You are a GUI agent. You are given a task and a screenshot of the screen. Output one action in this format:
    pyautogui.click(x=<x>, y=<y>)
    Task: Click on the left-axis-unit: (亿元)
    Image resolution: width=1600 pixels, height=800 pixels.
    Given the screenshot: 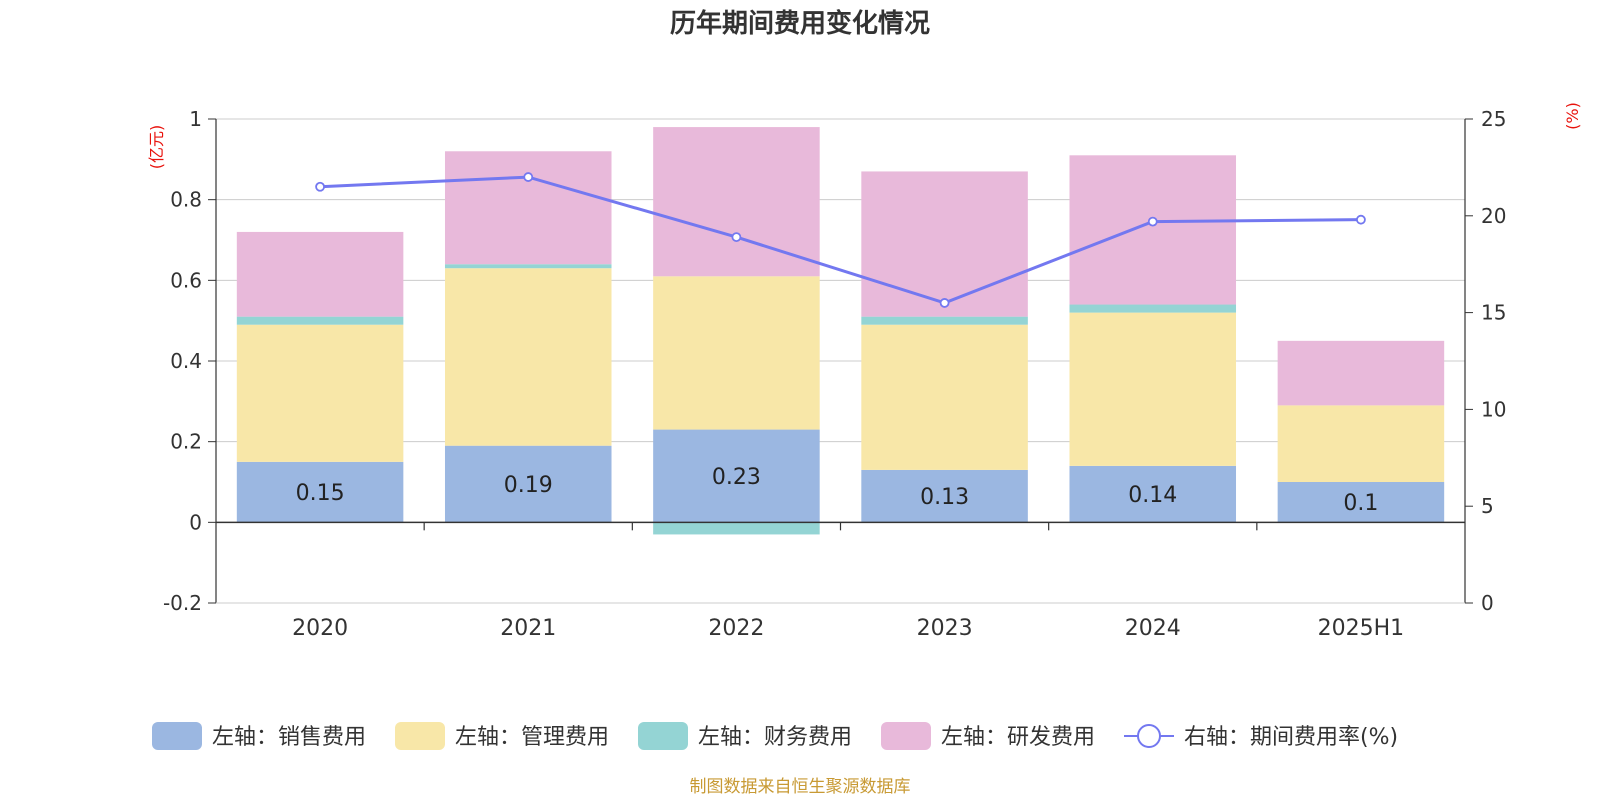 What is the action you would take?
    pyautogui.click(x=156, y=147)
    